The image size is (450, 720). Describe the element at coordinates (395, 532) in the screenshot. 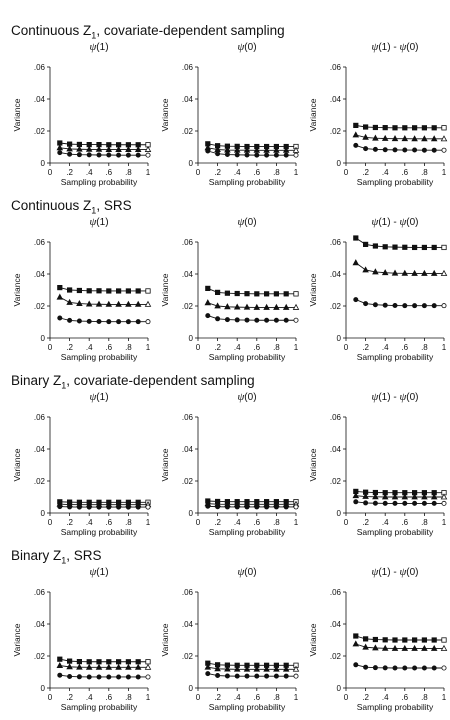

I see `x-axis-label: Sampling probability` at that location.